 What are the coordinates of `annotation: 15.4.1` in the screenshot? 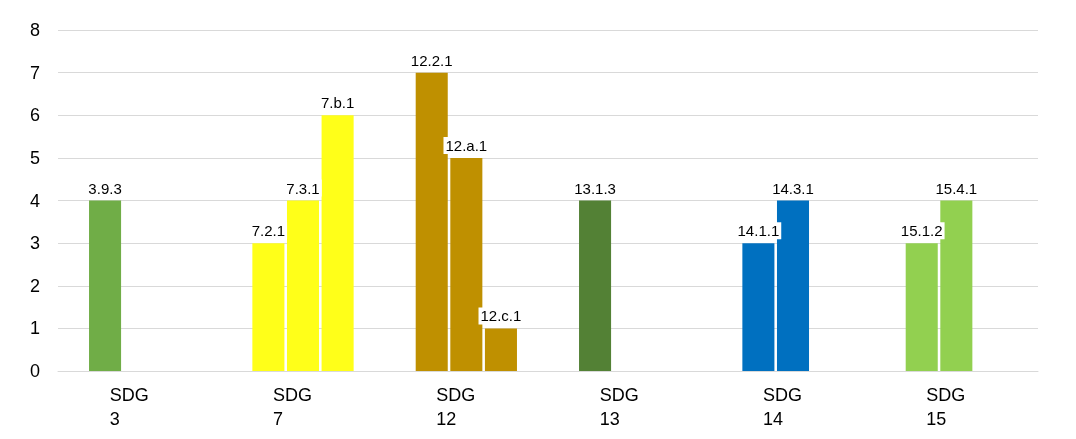 It's located at (956, 188).